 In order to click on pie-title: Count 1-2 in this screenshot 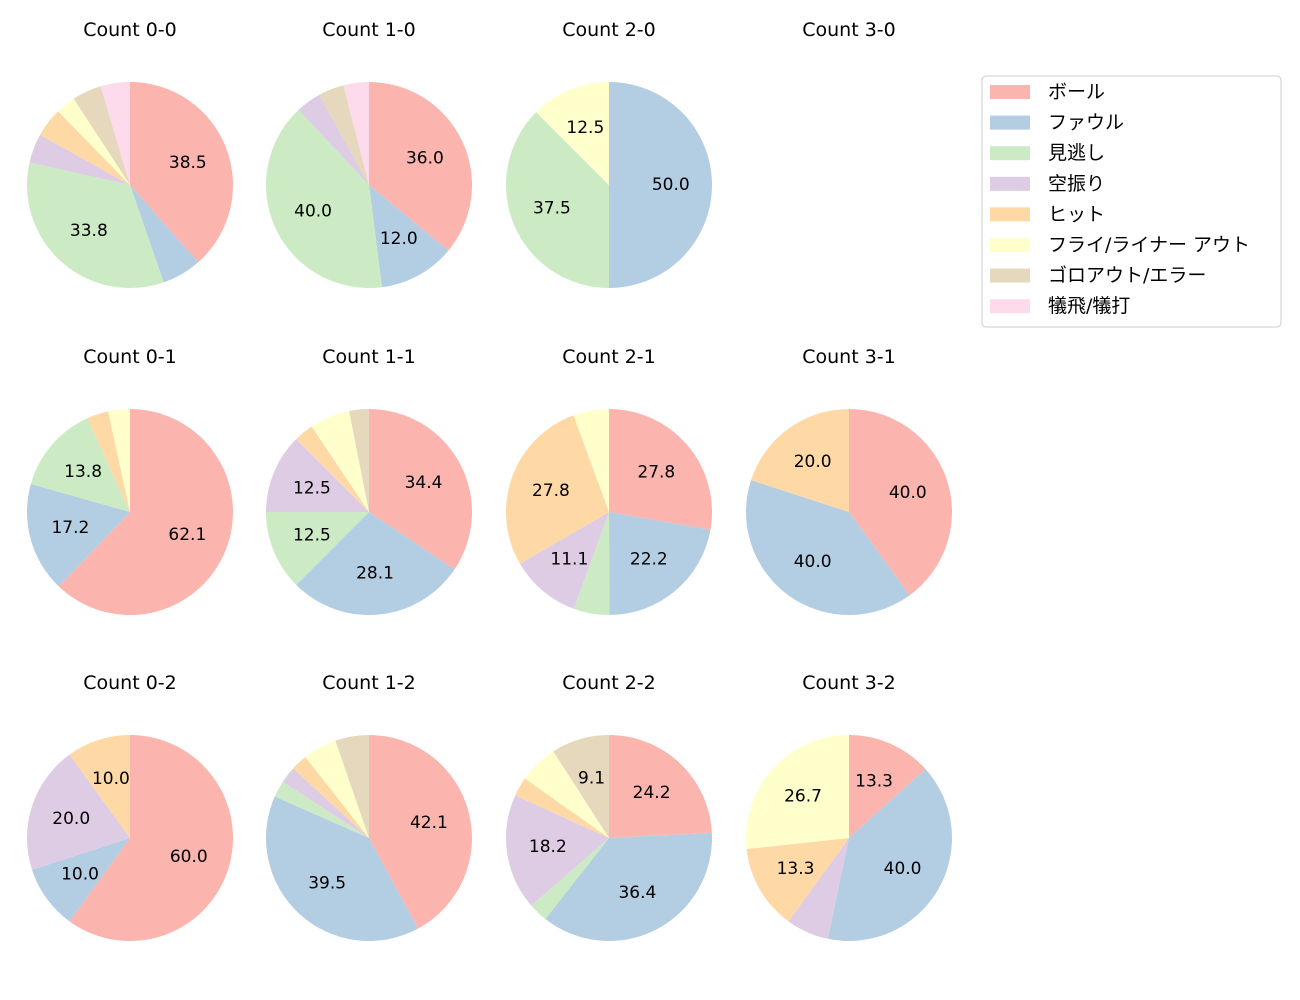, I will do `click(369, 683)`.